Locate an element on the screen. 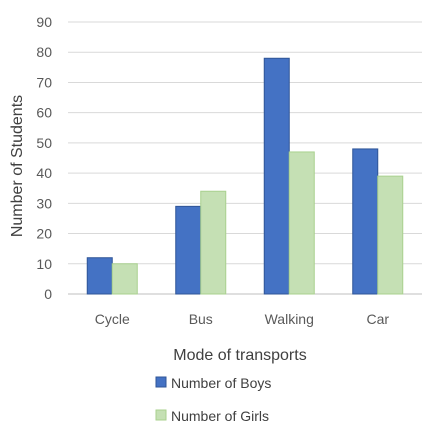 This screenshot has height=442, width=426. bar-bus-girls is located at coordinates (213, 242).